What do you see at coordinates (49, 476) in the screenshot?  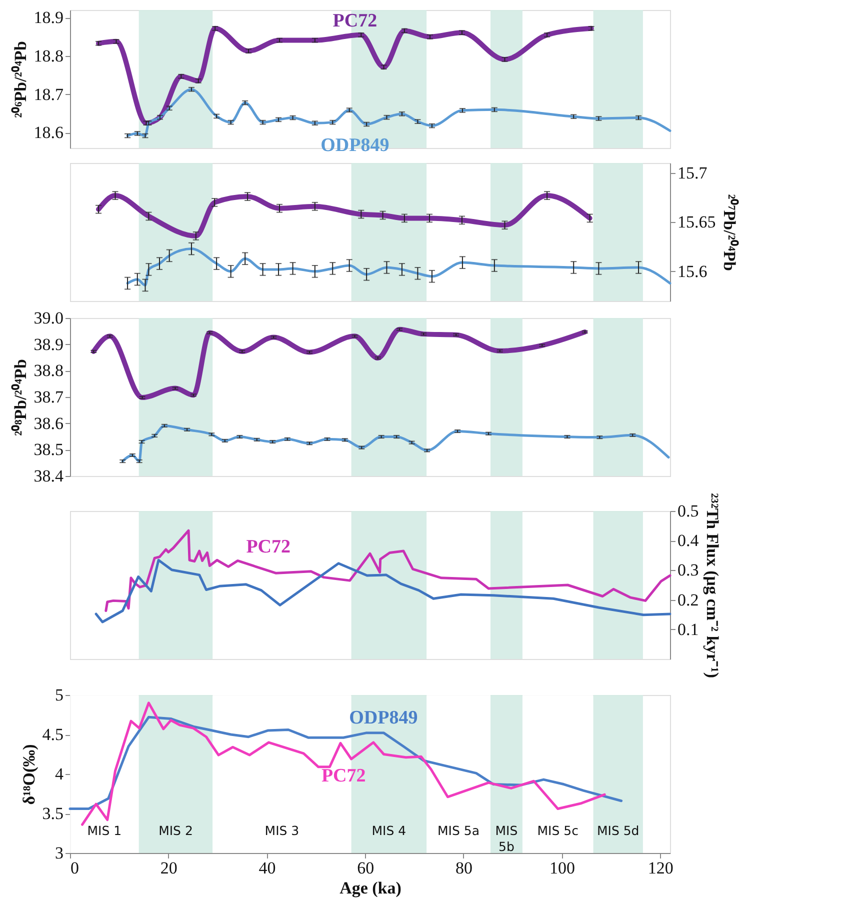 I see `y-tick-label: 38.4` at bounding box center [49, 476].